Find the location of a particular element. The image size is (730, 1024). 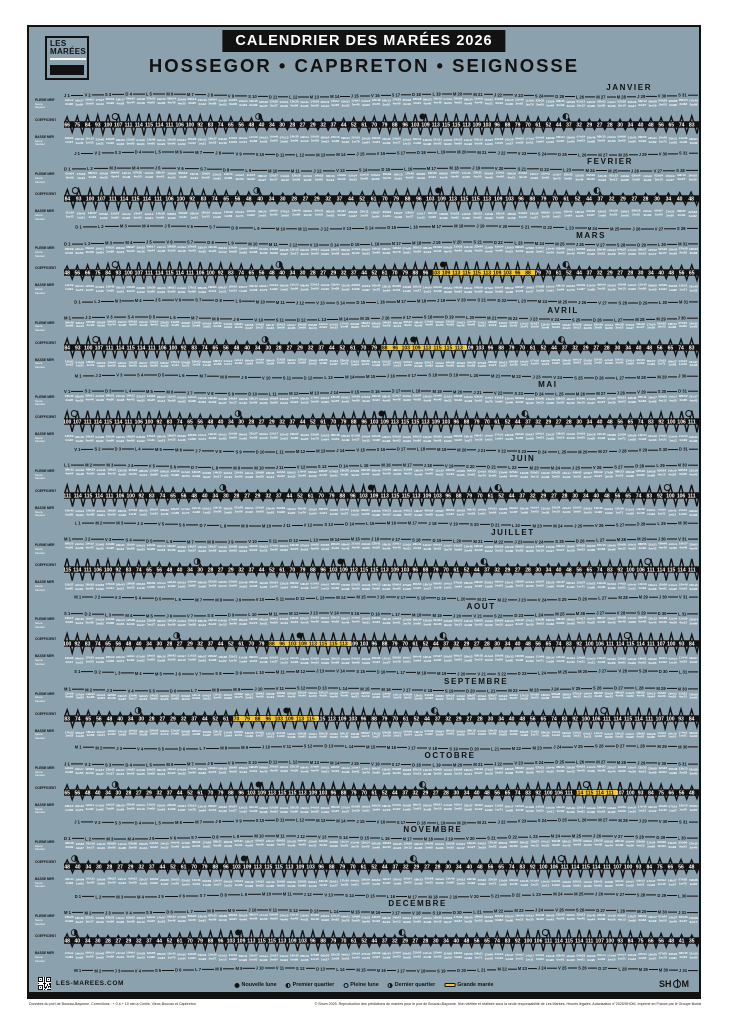

high-tide-cell: 17h38 4m06 is located at coordinates (396, 102).